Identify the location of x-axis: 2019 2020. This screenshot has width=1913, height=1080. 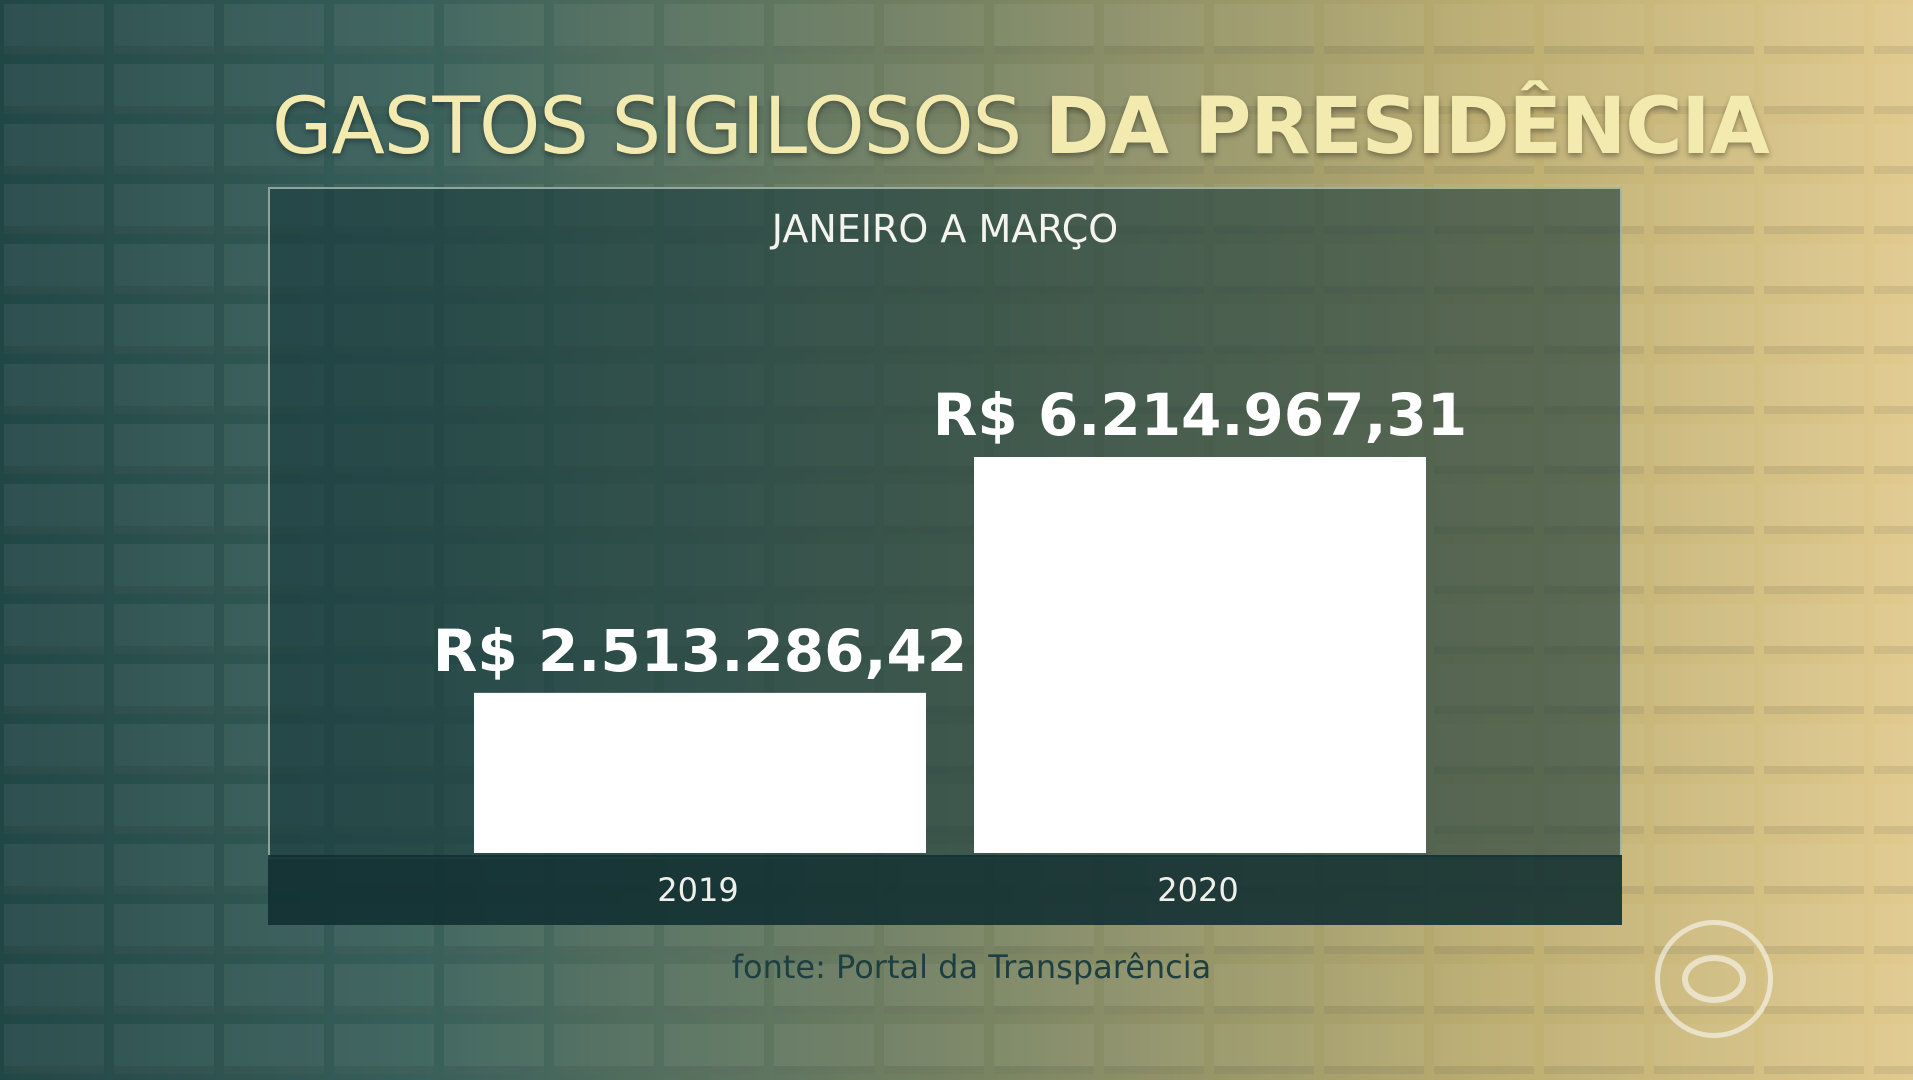
(947, 890).